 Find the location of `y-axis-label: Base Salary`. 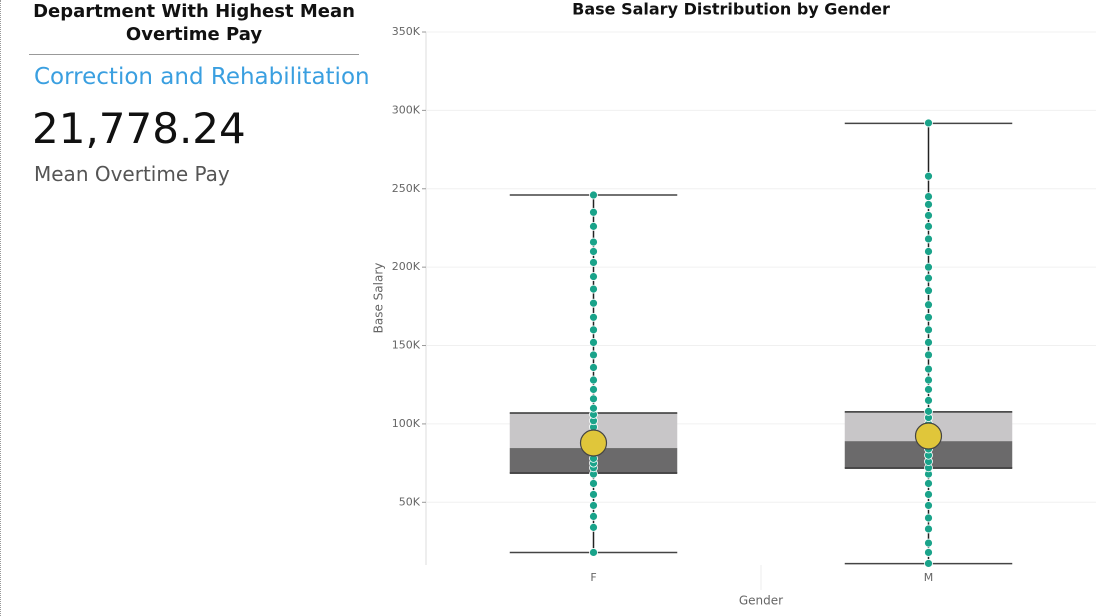

y-axis-label: Base Salary is located at coordinates (379, 298).